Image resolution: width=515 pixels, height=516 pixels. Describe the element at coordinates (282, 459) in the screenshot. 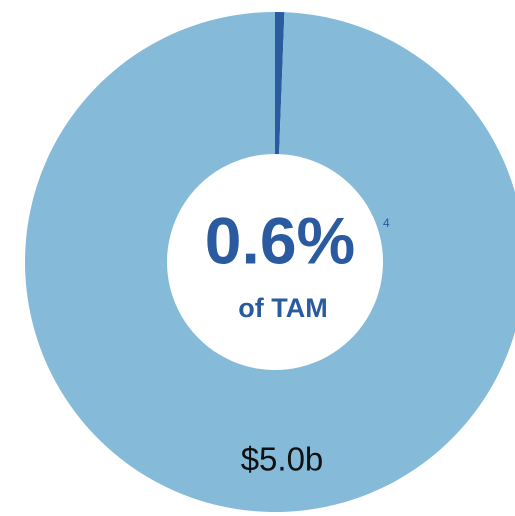

I see `annotation: $5.0b` at that location.